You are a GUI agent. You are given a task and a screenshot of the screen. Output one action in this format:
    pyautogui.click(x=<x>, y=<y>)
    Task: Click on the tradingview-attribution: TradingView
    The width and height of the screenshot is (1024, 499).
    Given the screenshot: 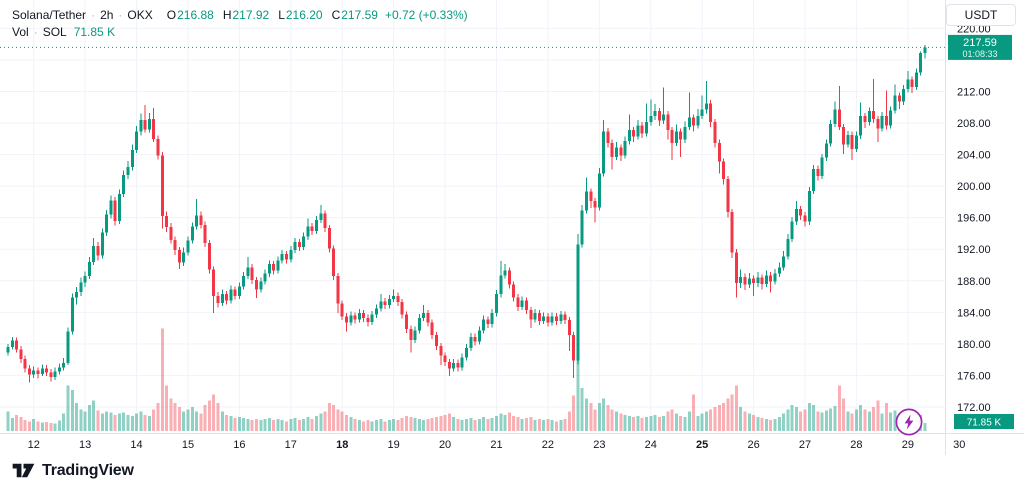 What is the action you would take?
    pyautogui.click(x=72, y=470)
    